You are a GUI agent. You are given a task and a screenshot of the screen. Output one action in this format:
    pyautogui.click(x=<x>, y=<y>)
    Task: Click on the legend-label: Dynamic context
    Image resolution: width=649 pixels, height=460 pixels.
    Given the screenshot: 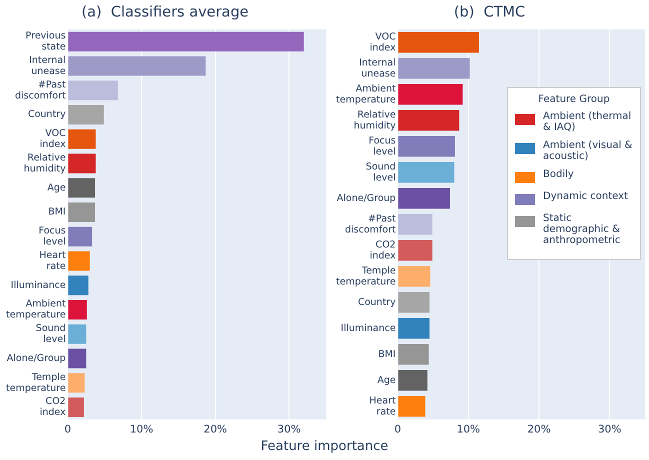 What is the action you would take?
    pyautogui.click(x=585, y=196)
    